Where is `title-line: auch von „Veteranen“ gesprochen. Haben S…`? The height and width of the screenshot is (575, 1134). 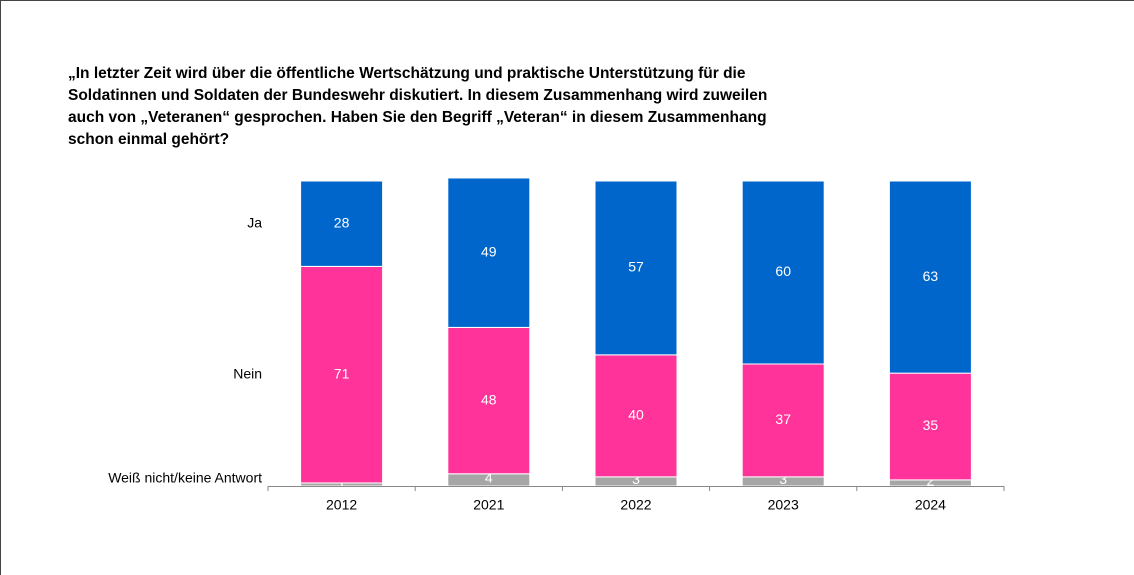
title-line: auch von „Veteranen“ gesprochen. Haben S… is located at coordinates (417, 117).